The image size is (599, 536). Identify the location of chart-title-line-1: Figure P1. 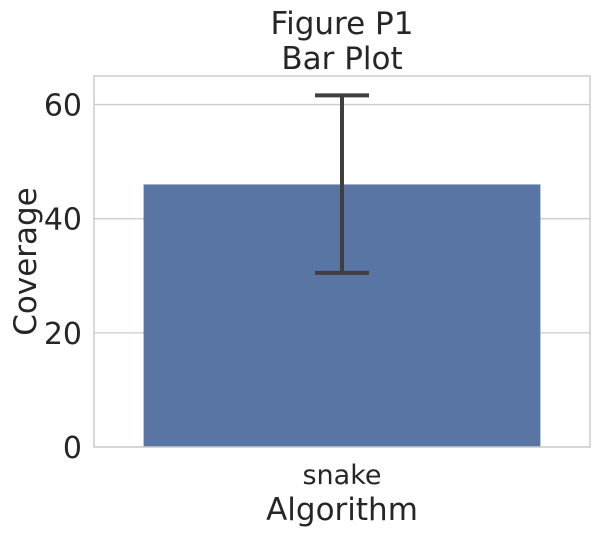
(342, 24).